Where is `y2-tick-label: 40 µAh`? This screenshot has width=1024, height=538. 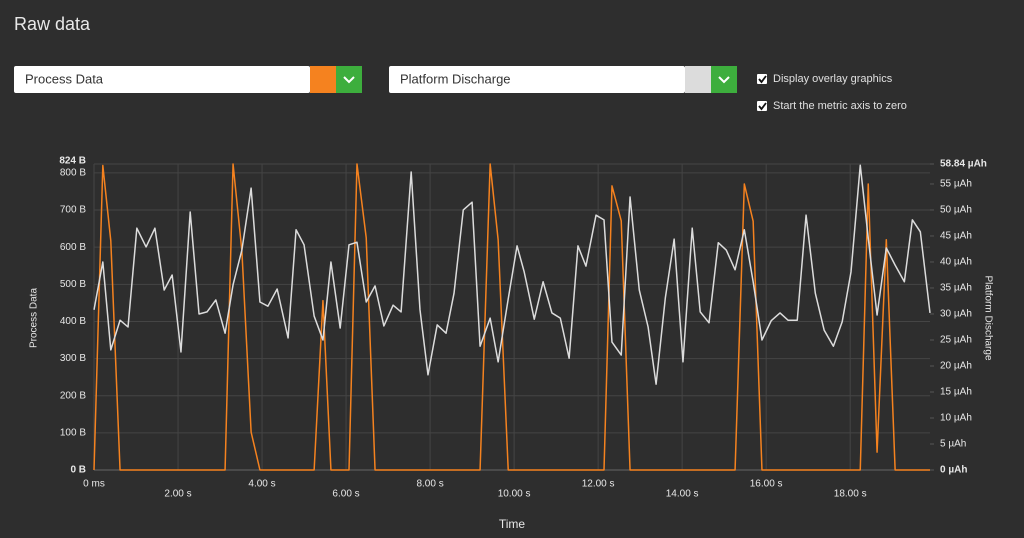
y2-tick-label: 40 µAh is located at coordinates (956, 262).